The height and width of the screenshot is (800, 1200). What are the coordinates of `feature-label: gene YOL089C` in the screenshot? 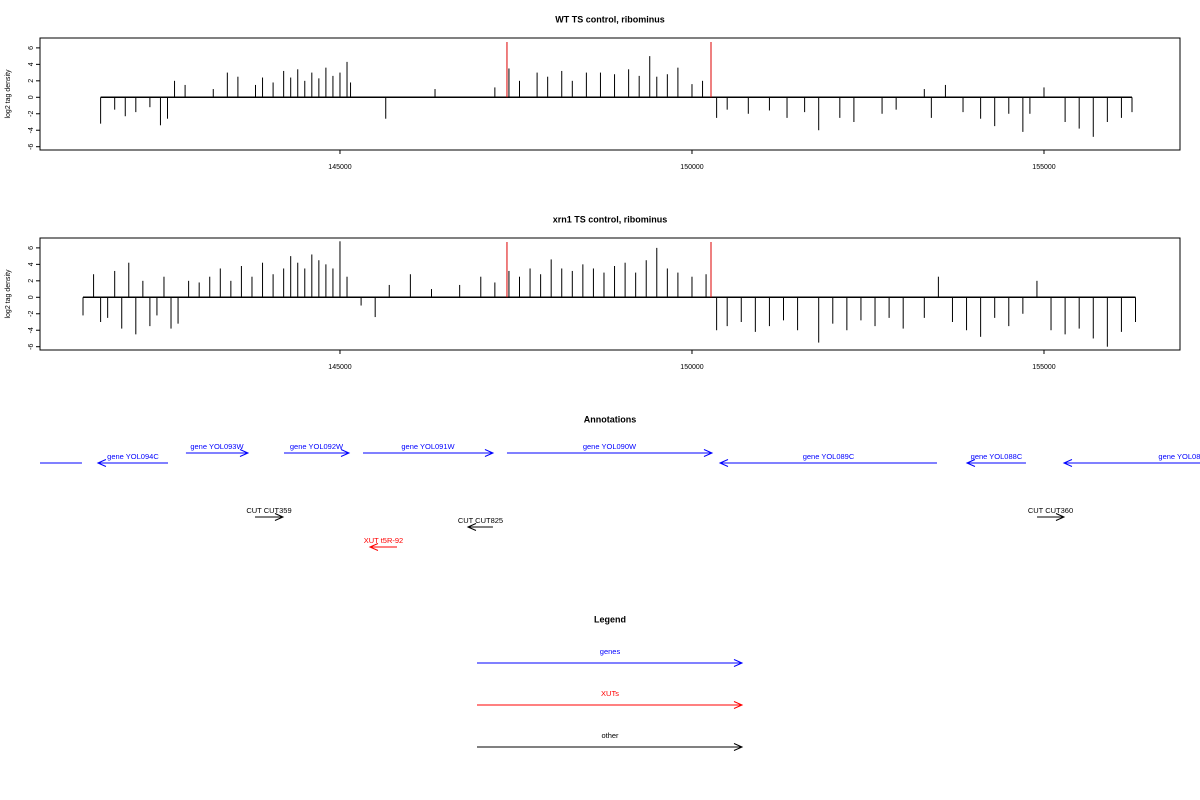 It's located at (829, 456).